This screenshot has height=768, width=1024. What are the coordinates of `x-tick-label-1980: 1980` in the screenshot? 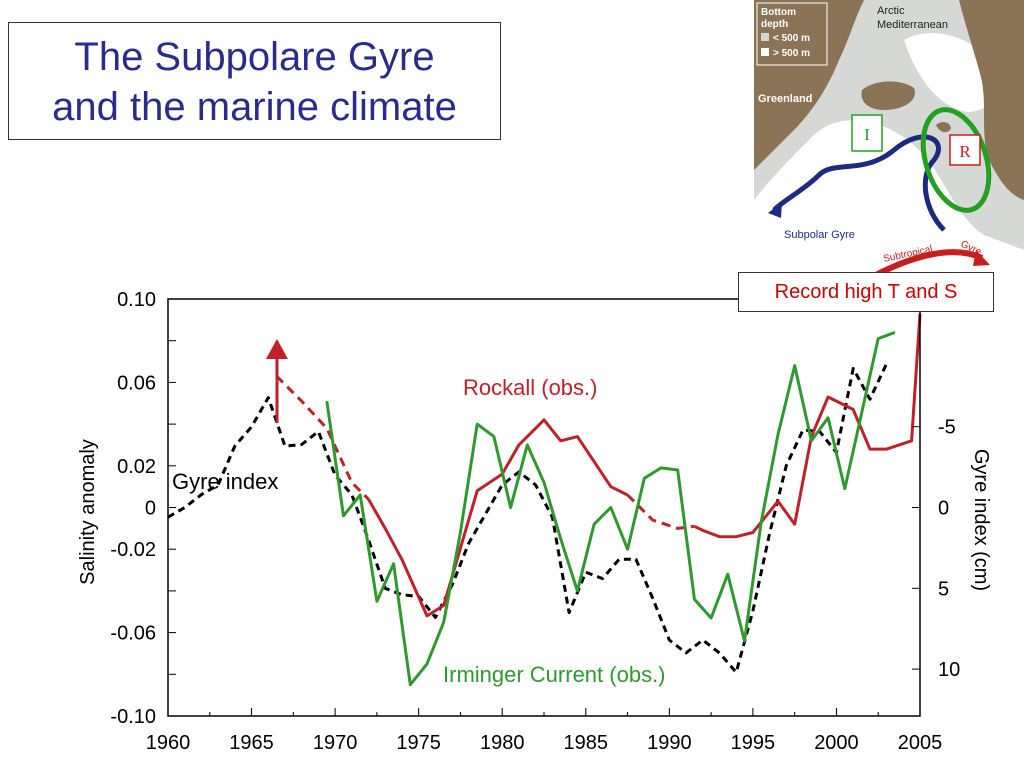 It's located at (502, 743).